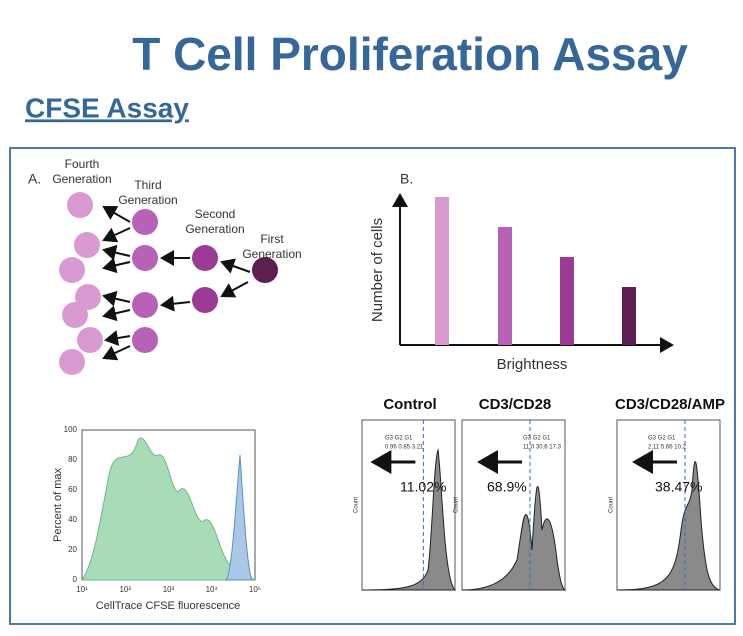 This screenshot has height=636, width=743. What do you see at coordinates (670, 404) in the screenshot?
I see `panel-title: CD3/CD28/AMP` at bounding box center [670, 404].